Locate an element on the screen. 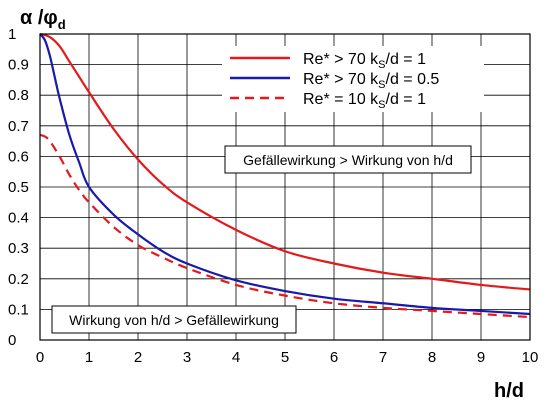 The width and height of the screenshot is (550, 405). y-tick-label: 0.1 is located at coordinates (18, 309).